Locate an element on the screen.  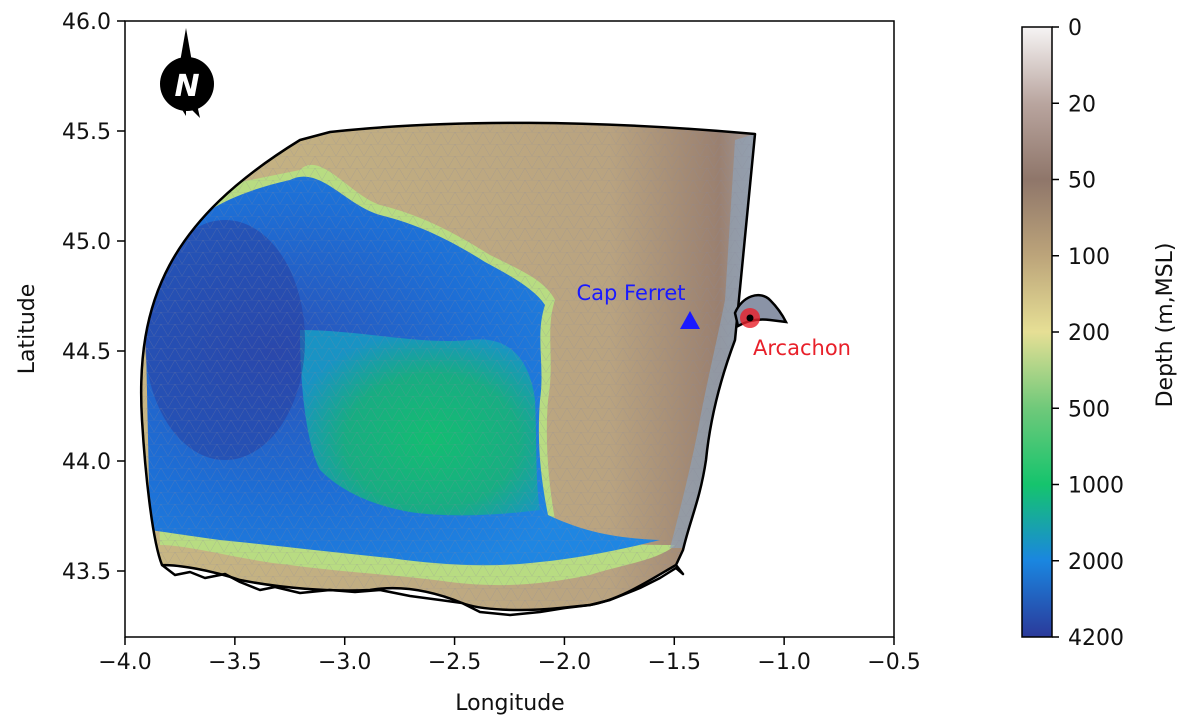
colorbar-tick-label: 0 is located at coordinates (1075, 28).